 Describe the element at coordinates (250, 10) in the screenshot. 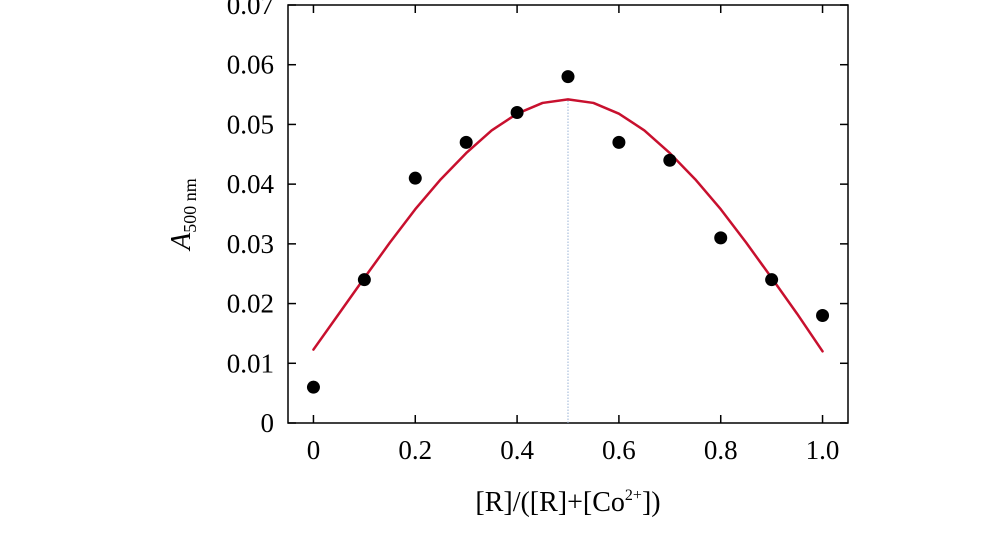

I see `y-tick-label: 0.07` at that location.